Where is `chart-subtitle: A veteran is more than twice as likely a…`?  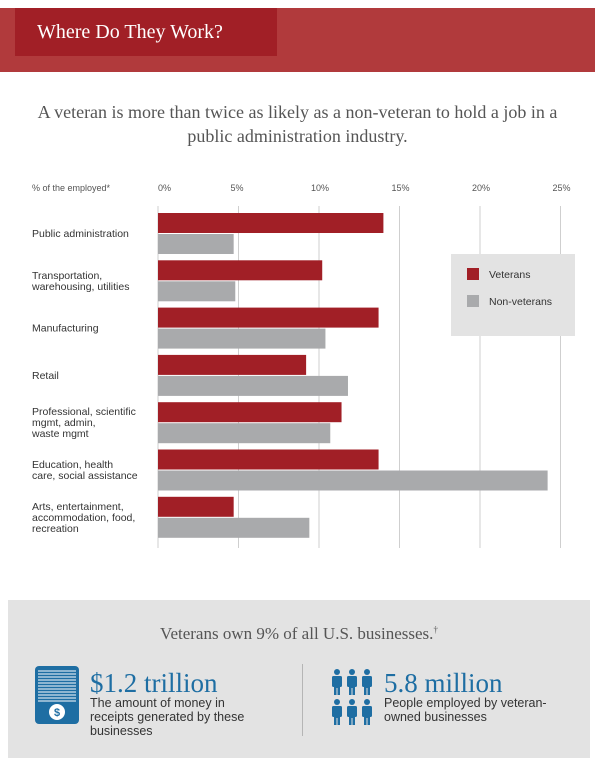 chart-subtitle: A veteran is more than twice as likely a… is located at coordinates (297, 124).